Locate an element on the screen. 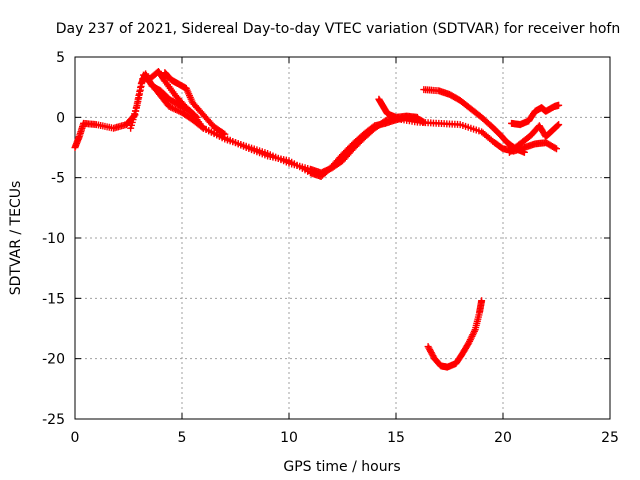 This screenshot has height=480, width=640. series-track-c is located at coordinates (195, 103).